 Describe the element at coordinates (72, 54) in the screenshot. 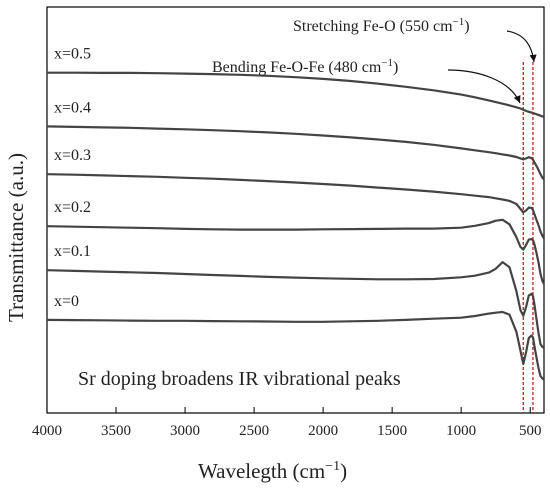

I see `series-label: x=0.5` at that location.